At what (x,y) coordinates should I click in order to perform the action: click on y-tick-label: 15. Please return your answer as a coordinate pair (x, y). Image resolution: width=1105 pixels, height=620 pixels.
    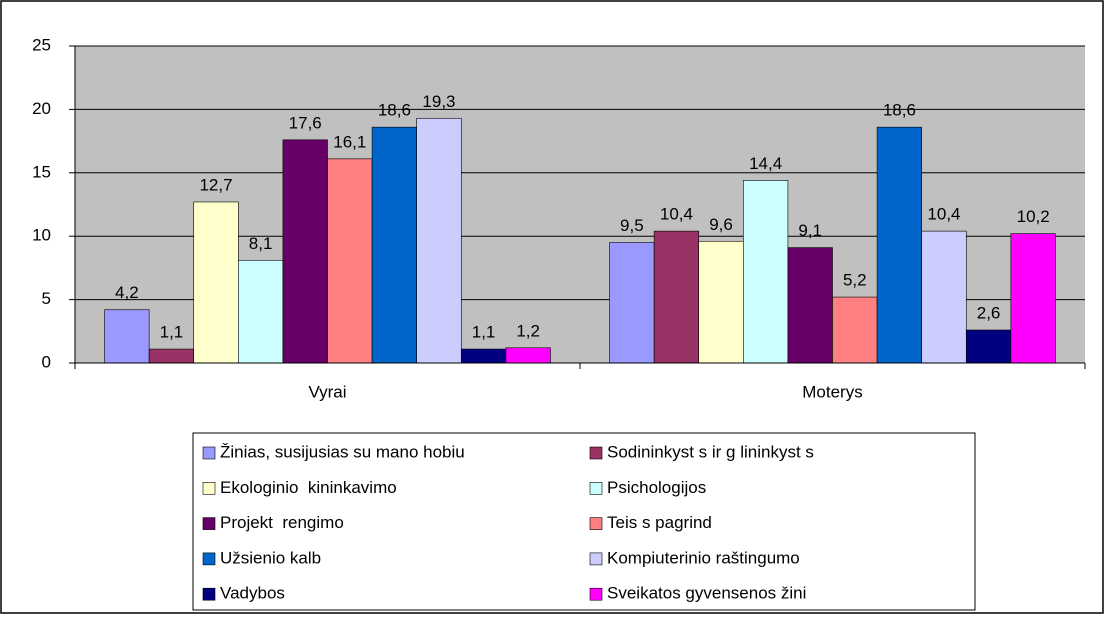
    Looking at the image, I should click on (41, 171).